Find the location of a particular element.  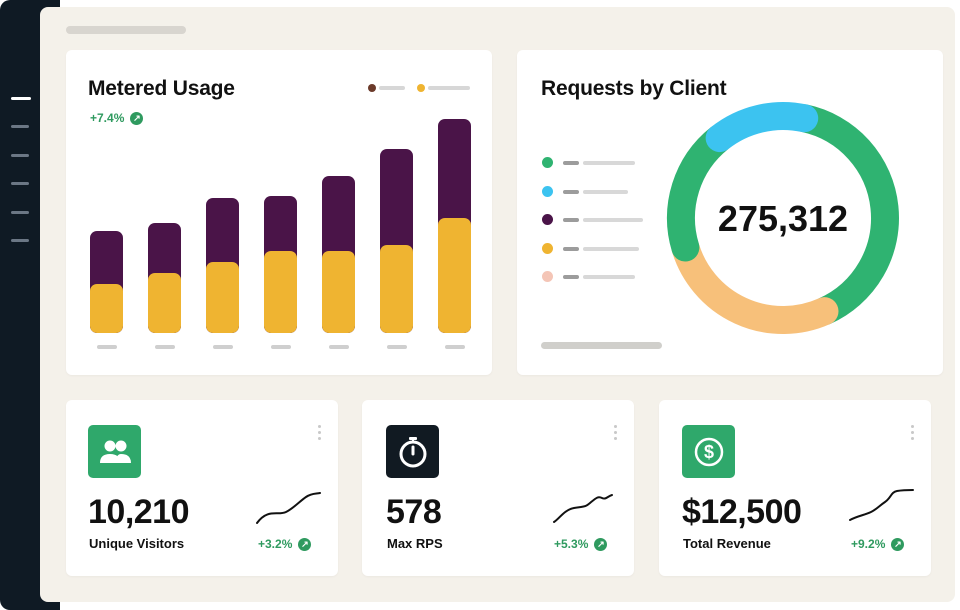

kpi-card-visitors: 10,210 Unique Visitors +3.2% ↗ is located at coordinates (202, 488).